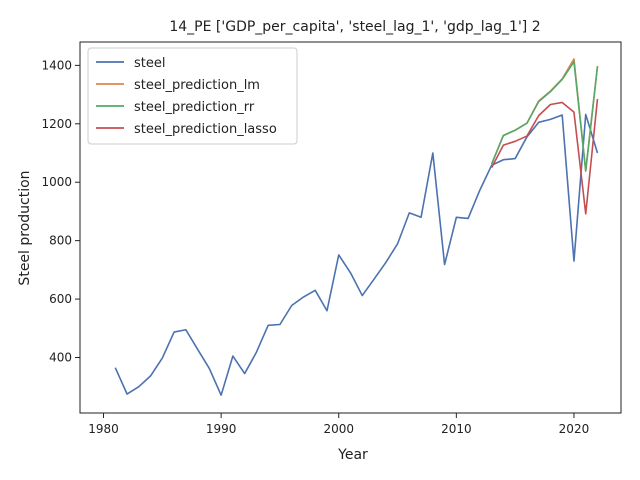 This screenshot has width=640, height=480. I want to click on y-axis-ticks: 400 600 800 1000 1200 1400, so click(60, 211).